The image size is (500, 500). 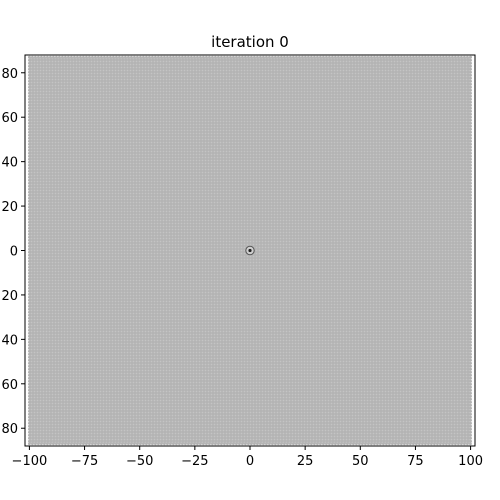 What do you see at coordinates (14, 252) in the screenshot?
I see `y-tick-label: 0` at bounding box center [14, 252].